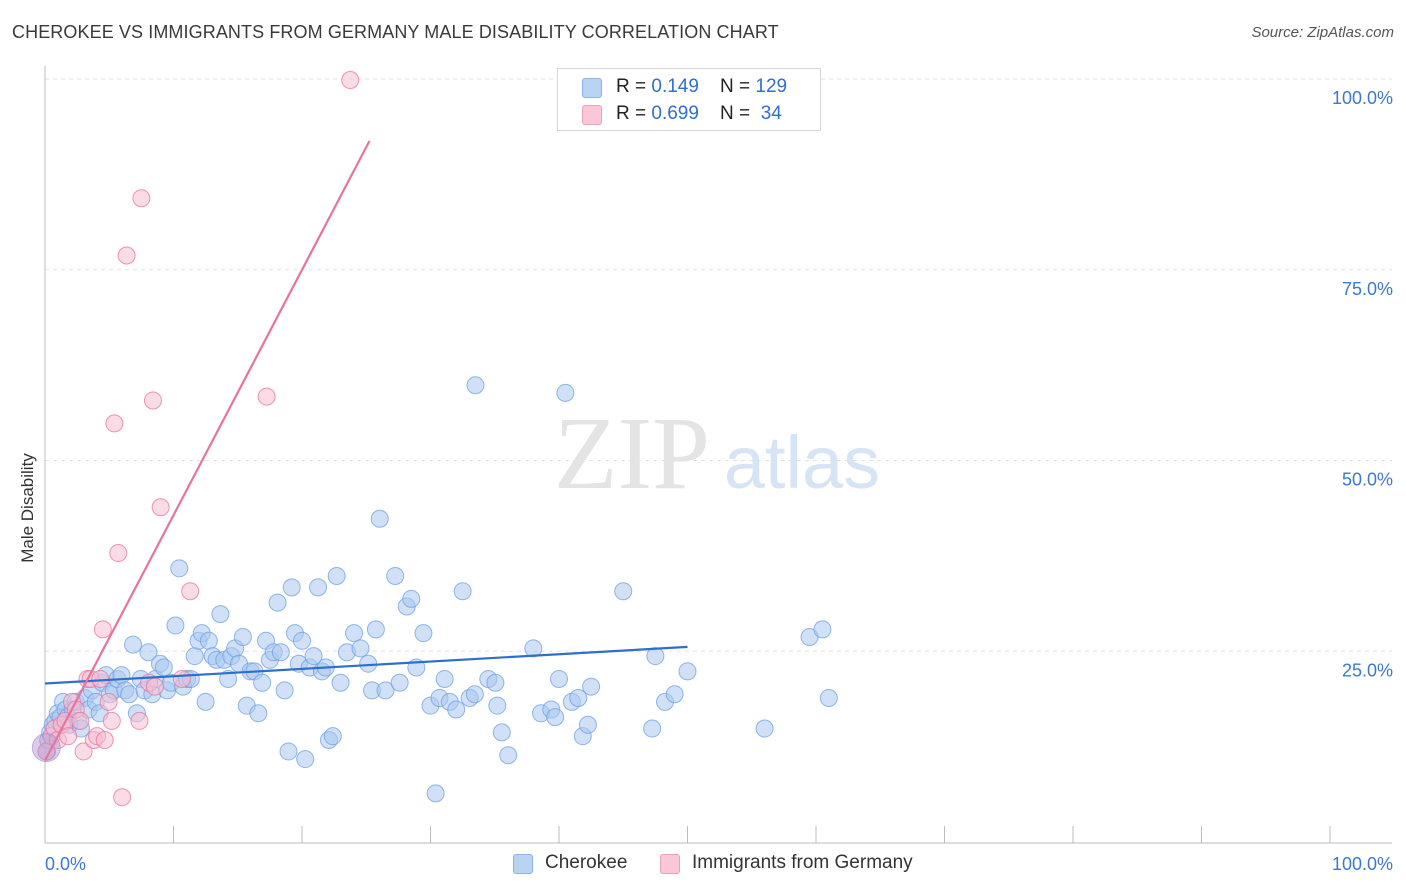 The height and width of the screenshot is (892, 1406). What do you see at coordinates (1322, 32) in the screenshot?
I see `source-label: Source: ZipAtlas.com` at bounding box center [1322, 32].